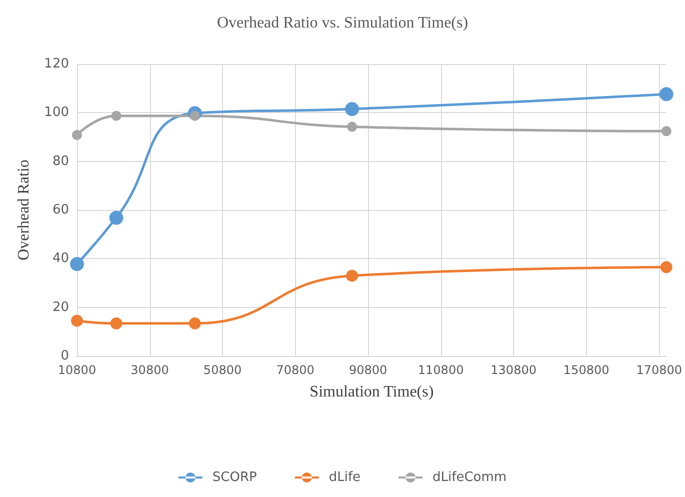  I want to click on y-tick-label: 100, so click(56, 112).